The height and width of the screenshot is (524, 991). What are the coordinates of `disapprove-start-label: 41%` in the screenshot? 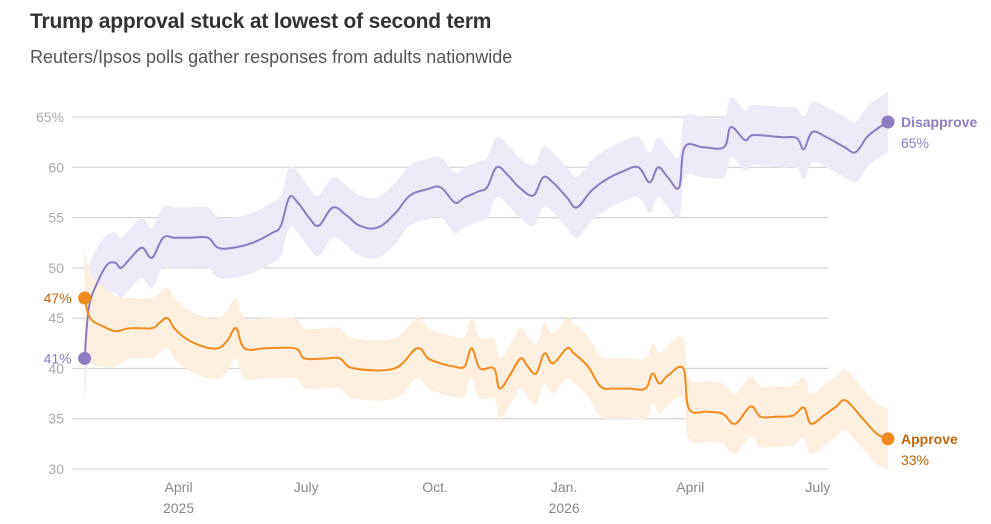 It's located at (58, 358).